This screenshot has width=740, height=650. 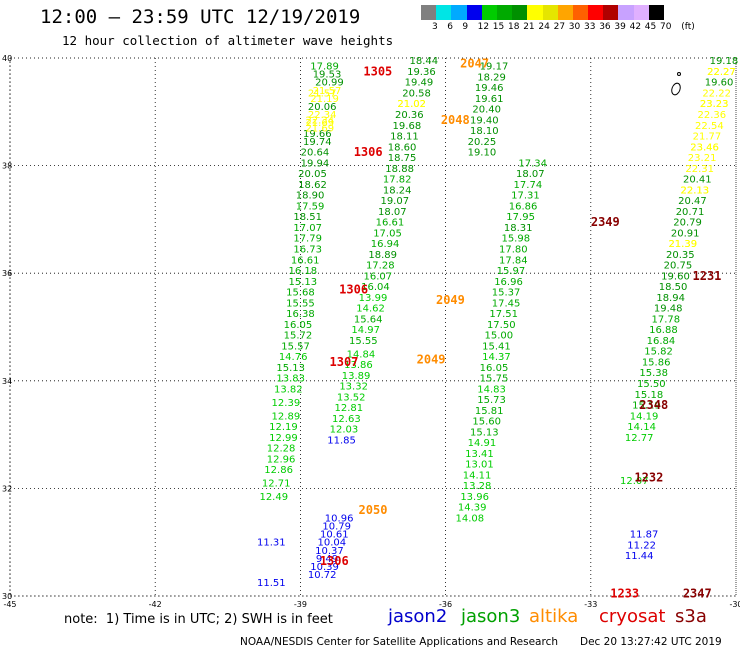 I want to click on swh-value-jason3: 14.84, so click(x=361, y=354).